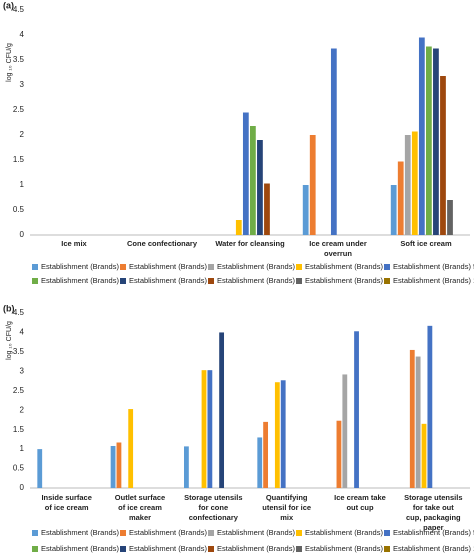 The width and height of the screenshot is (474, 560). Describe the element at coordinates (426, 243) in the screenshot. I see `x-tick-label: Soft ice cream` at that location.